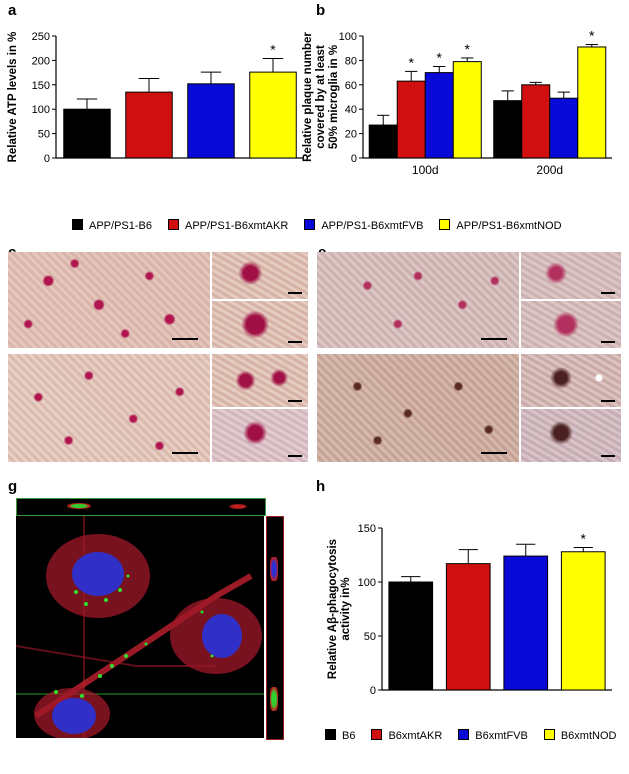  Describe the element at coordinates (260, 324) in the screenshot. I see `histology-image-c-detail-bottom` at that location.